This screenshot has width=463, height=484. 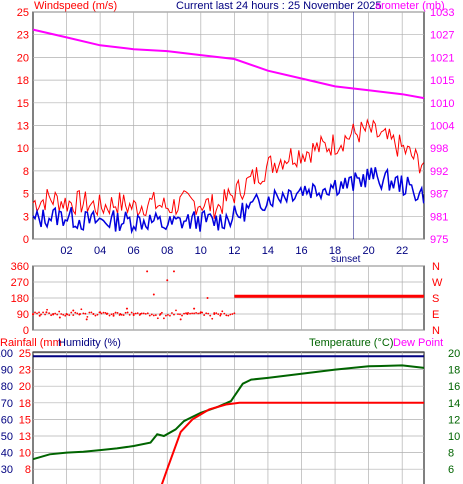 I want to click on rain-tick-label: 20, so click(x=25, y=387).